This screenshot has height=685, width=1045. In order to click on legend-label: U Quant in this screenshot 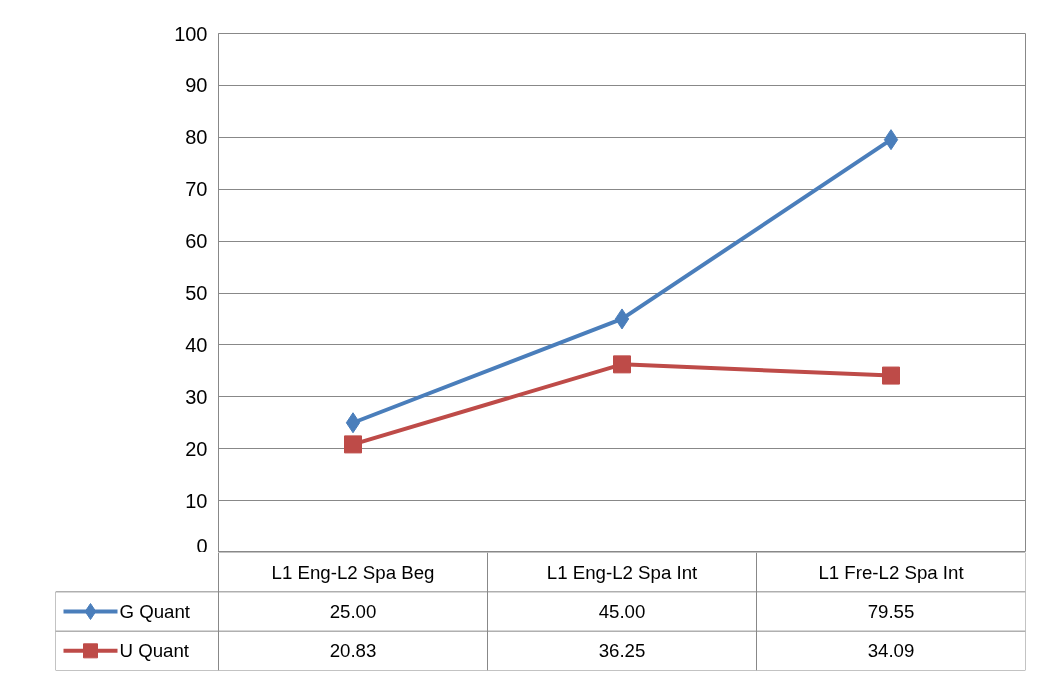, I will do `click(154, 651)`.